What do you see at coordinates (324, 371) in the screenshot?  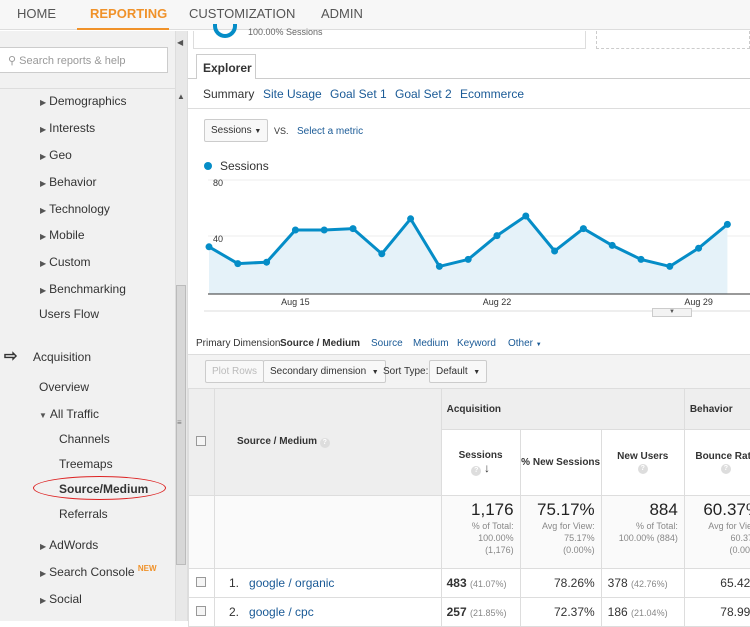 I see `secondary-dimension-dropdown: Secondary dimension ▼` at bounding box center [324, 371].